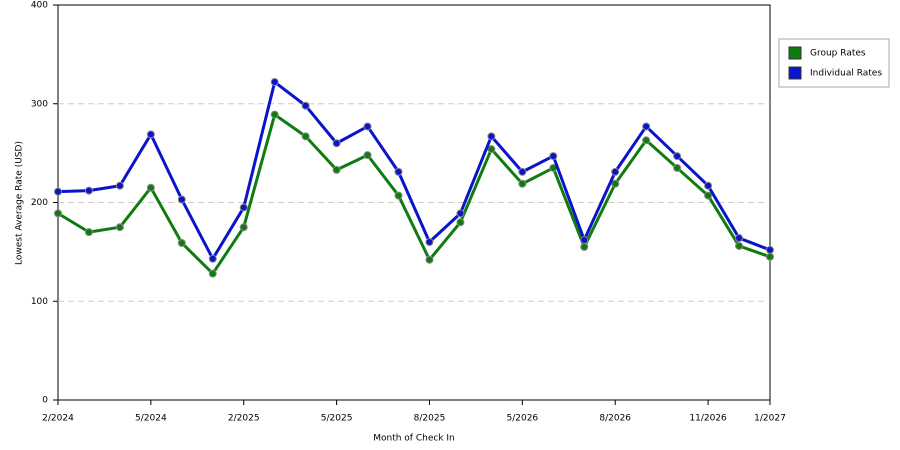 The width and height of the screenshot is (900, 450). Describe the element at coordinates (20, 203) in the screenshot. I see `y-axis-label: Lowest Average Rate (USD)` at that location.